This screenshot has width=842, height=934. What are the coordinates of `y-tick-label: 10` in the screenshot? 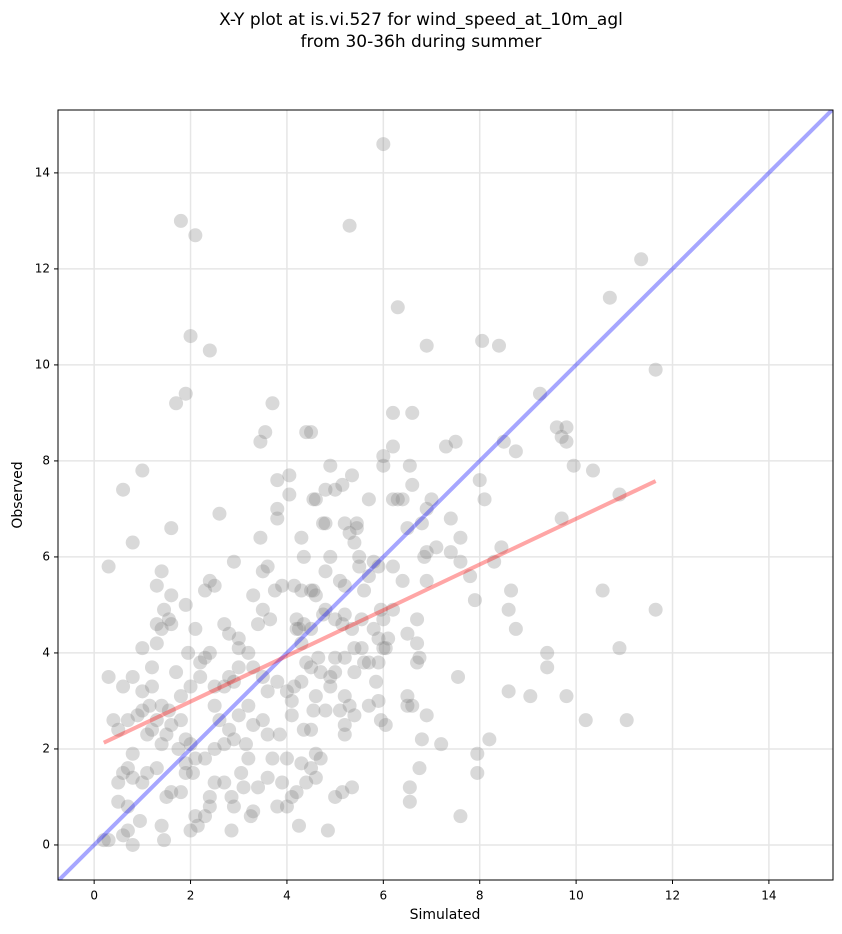 It's located at (42, 364).